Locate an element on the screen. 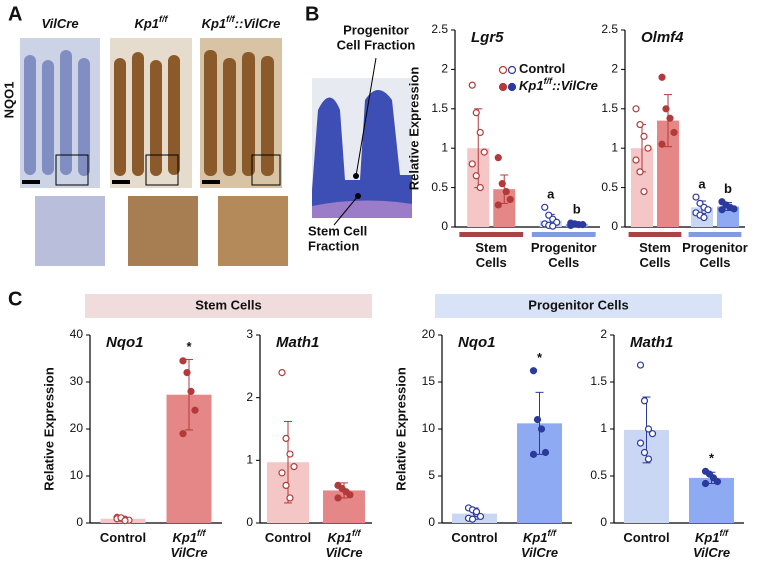  chart-title: Nqo1 is located at coordinates (477, 342).